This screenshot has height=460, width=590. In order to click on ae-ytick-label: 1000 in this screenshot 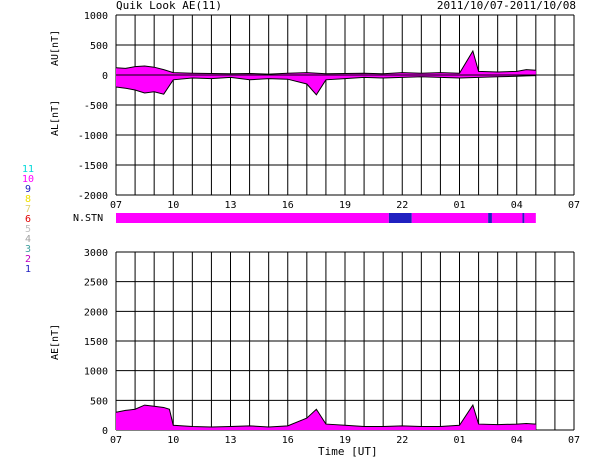, I will do `click(96, 372)`.